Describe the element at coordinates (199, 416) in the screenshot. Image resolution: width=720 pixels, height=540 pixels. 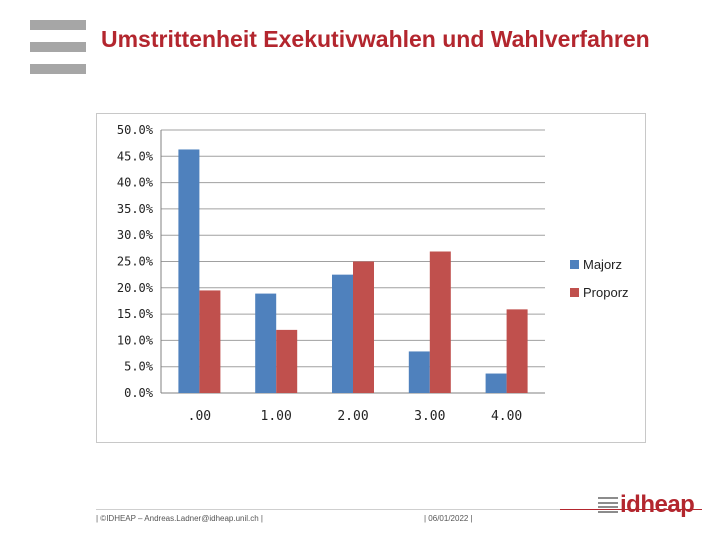
I see `x-tick-label: .00` at that location.